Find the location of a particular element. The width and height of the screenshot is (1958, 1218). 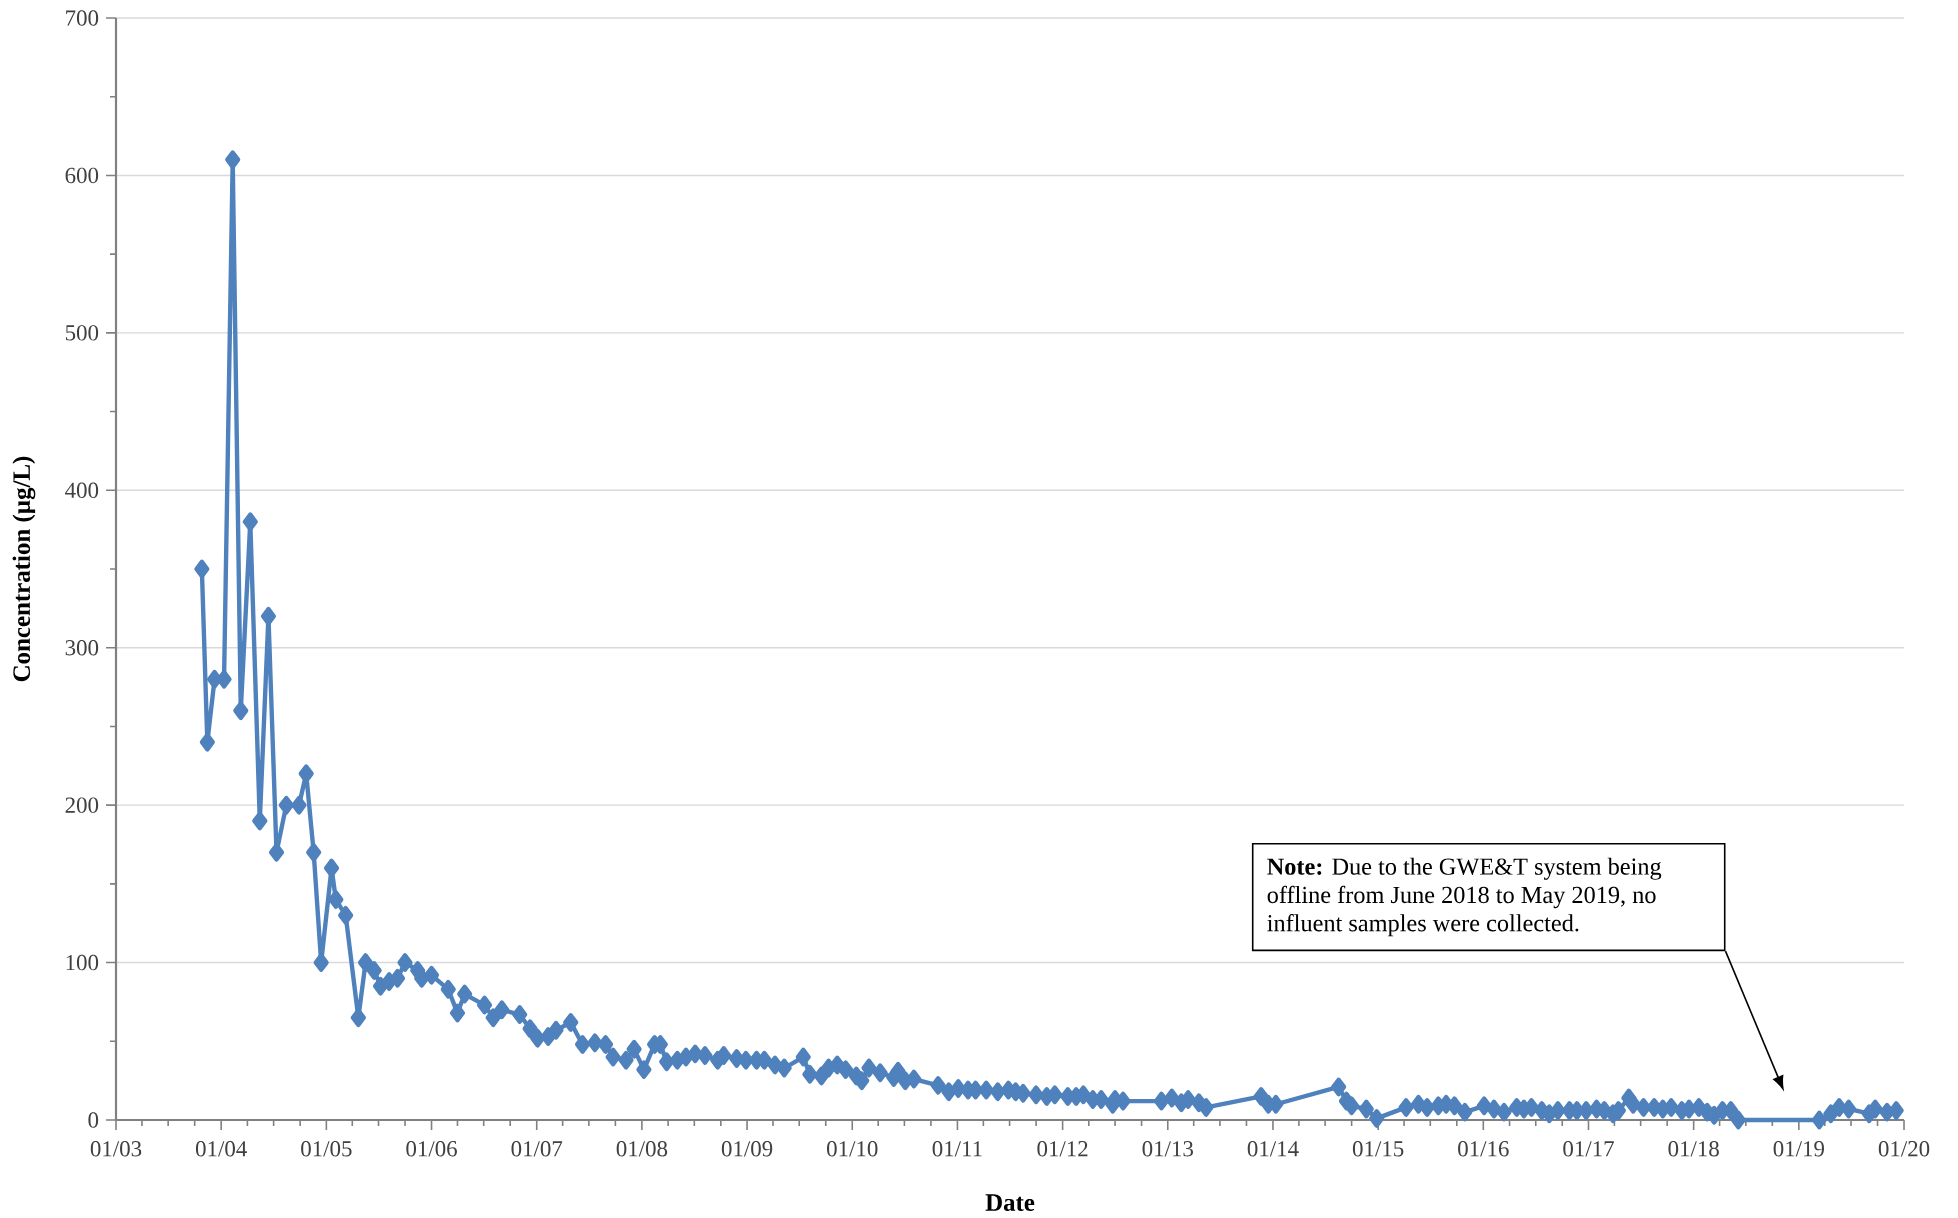

x-tick-label: 01/14 is located at coordinates (1273, 1149).